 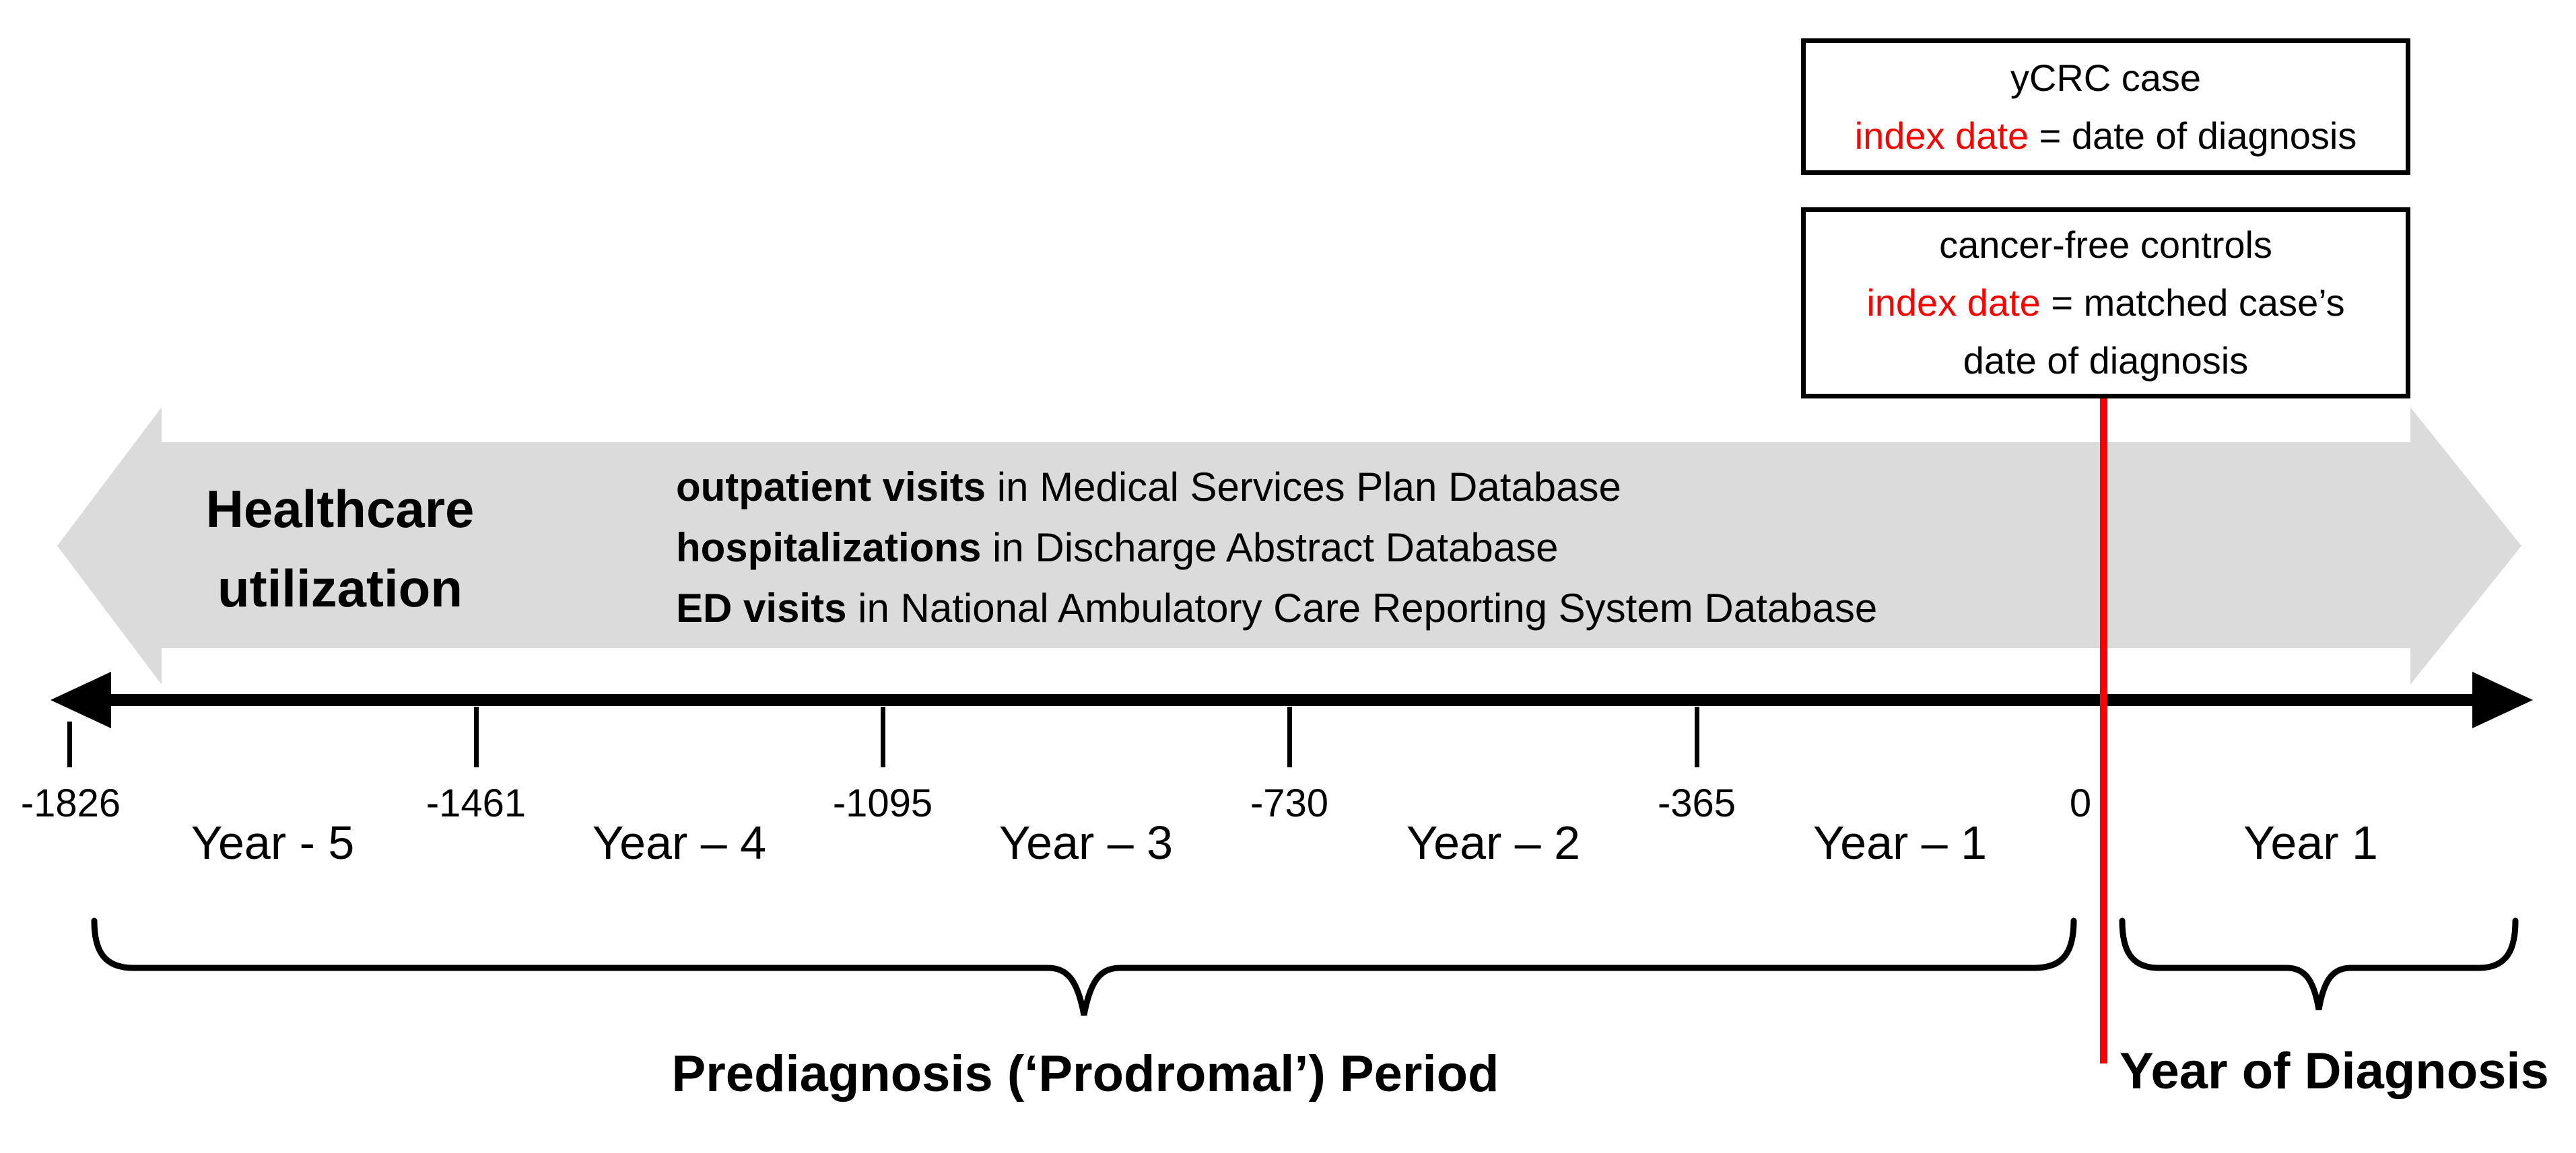 What do you see at coordinates (2310, 842) in the screenshot?
I see `year-label-plus-1: Year 1` at bounding box center [2310, 842].